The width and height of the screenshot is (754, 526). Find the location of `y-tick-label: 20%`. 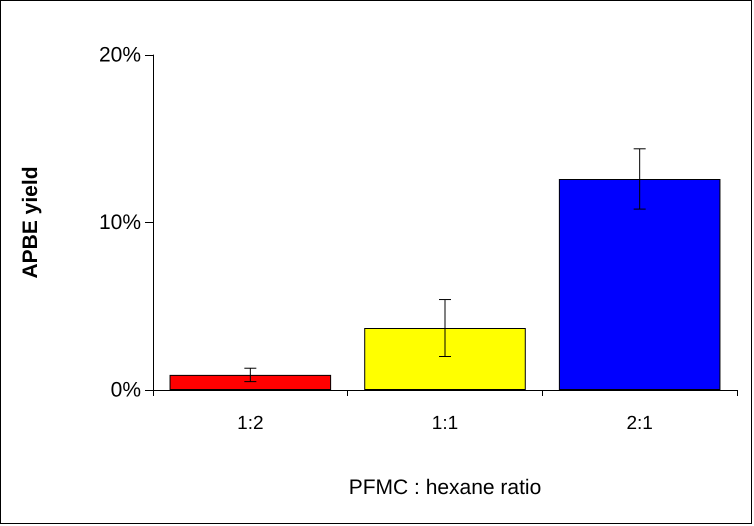

y-tick-label: 20% is located at coordinates (119, 55).